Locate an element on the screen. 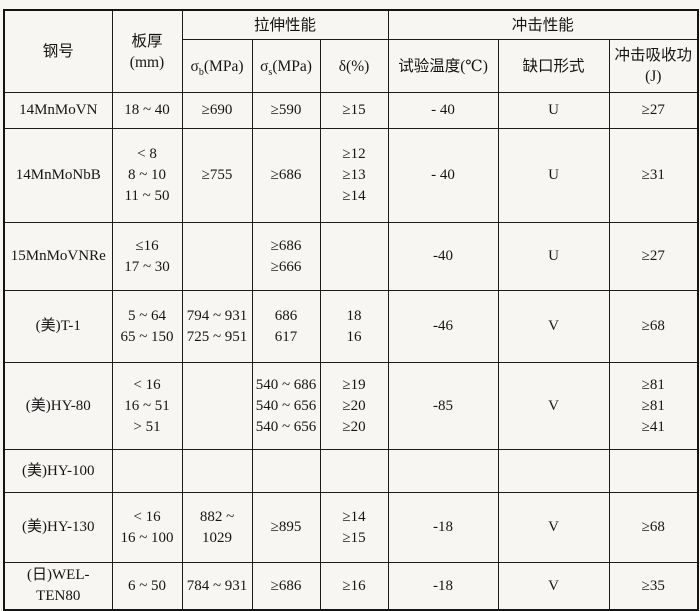 This screenshot has height=611, width=700. cell-line: 16 is located at coordinates (354, 336).